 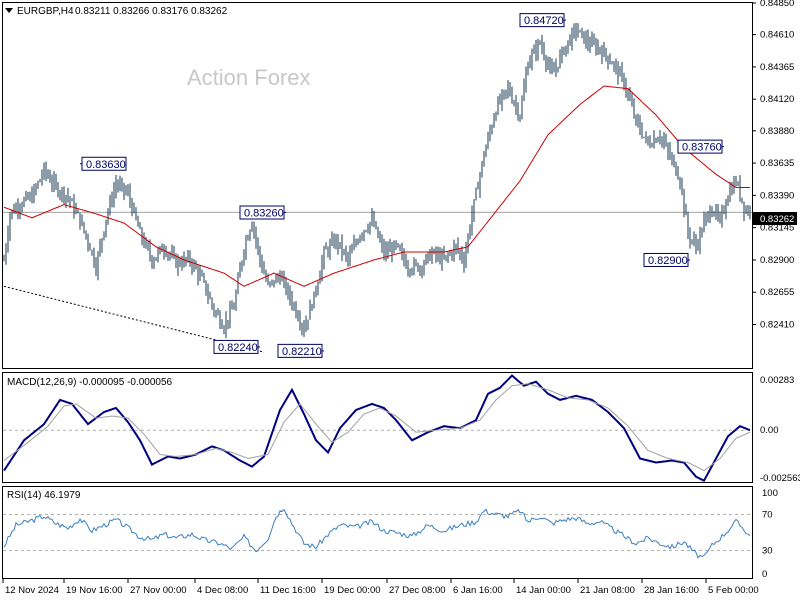 What do you see at coordinates (777, 380) in the screenshot?
I see `macd-tick-label: 0.00283` at bounding box center [777, 380].